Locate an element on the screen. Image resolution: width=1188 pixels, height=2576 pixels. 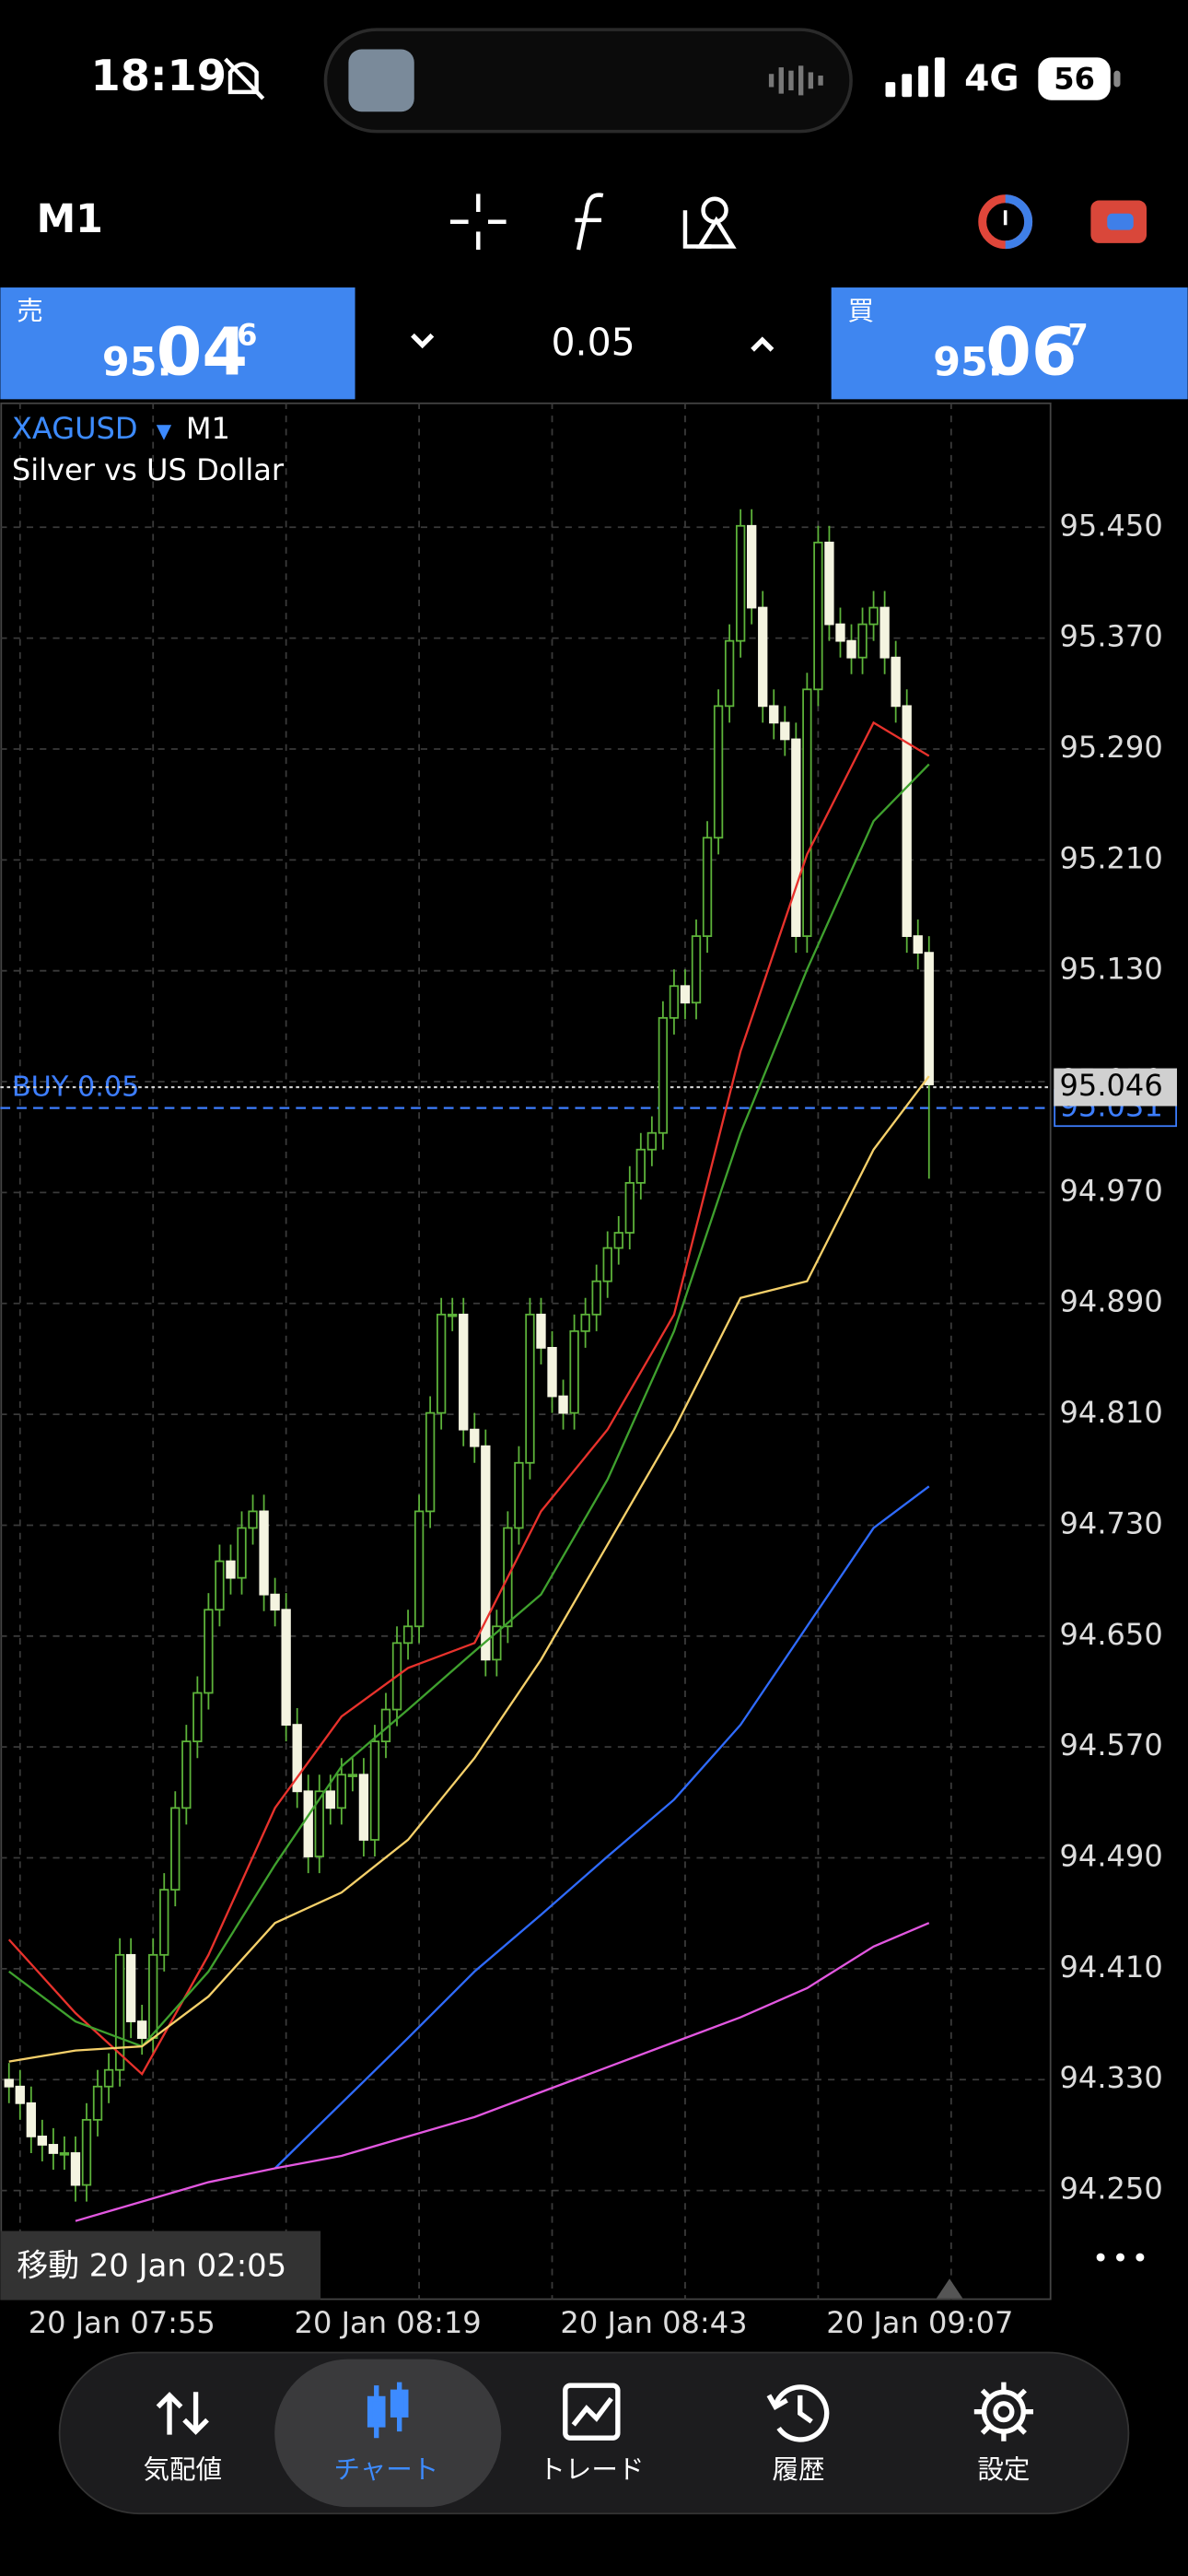
battery is located at coordinates (1074, 78).